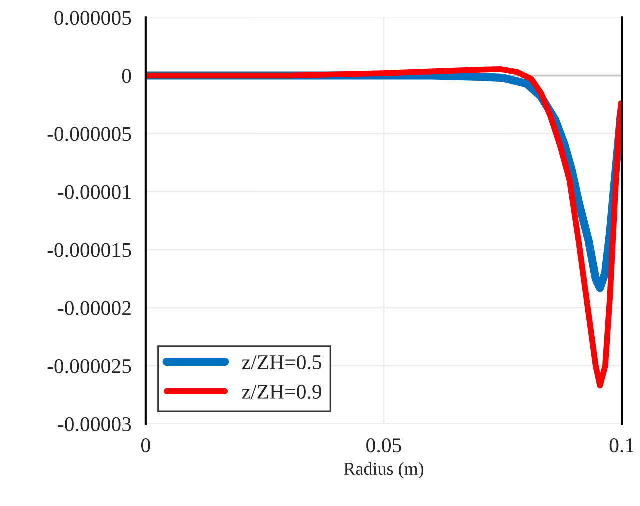 Image resolution: width=640 pixels, height=506 pixels. Describe the element at coordinates (282, 362) in the screenshot. I see `legend-label: z/ZH=0.5` at that location.